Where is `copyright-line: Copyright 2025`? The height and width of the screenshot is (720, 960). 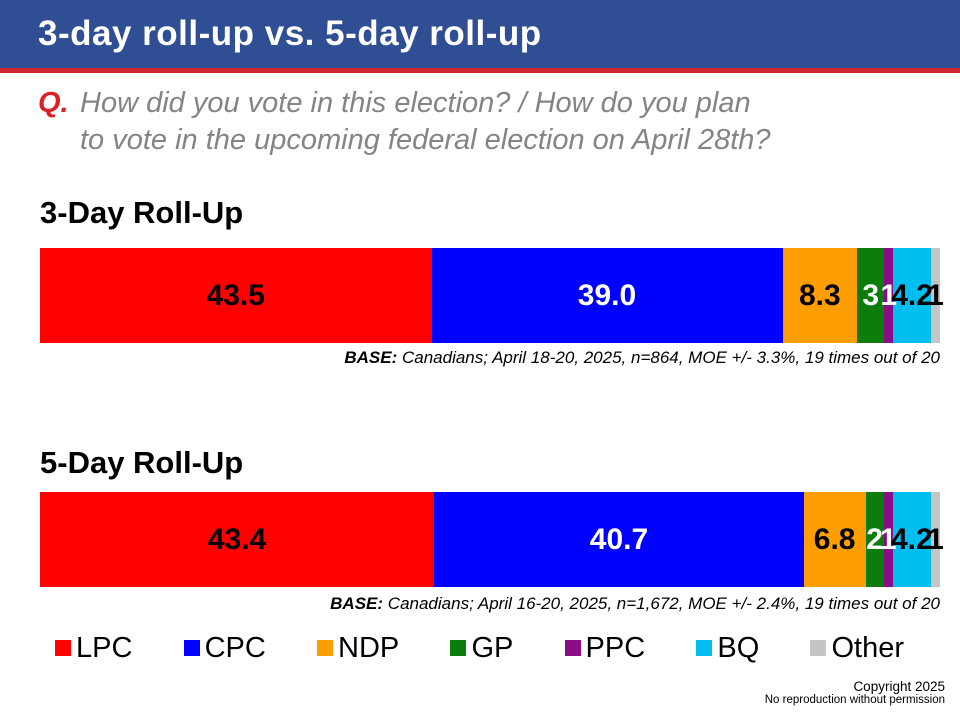 copyright-line: Copyright 2025 is located at coordinates (899, 686).